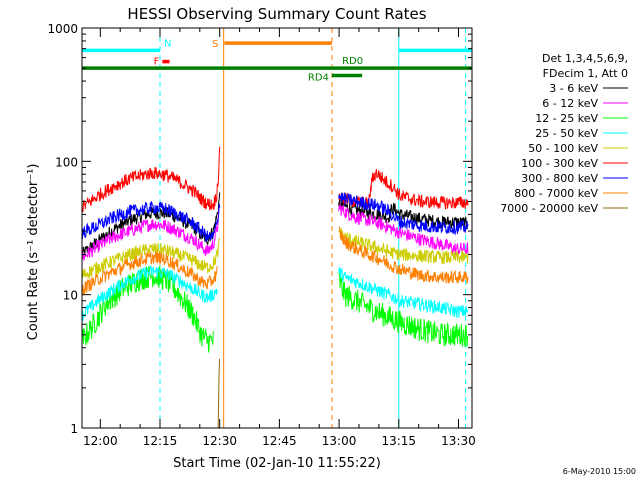  I want to click on legend-header-1: FDecim 1, Att 0, so click(585, 73).